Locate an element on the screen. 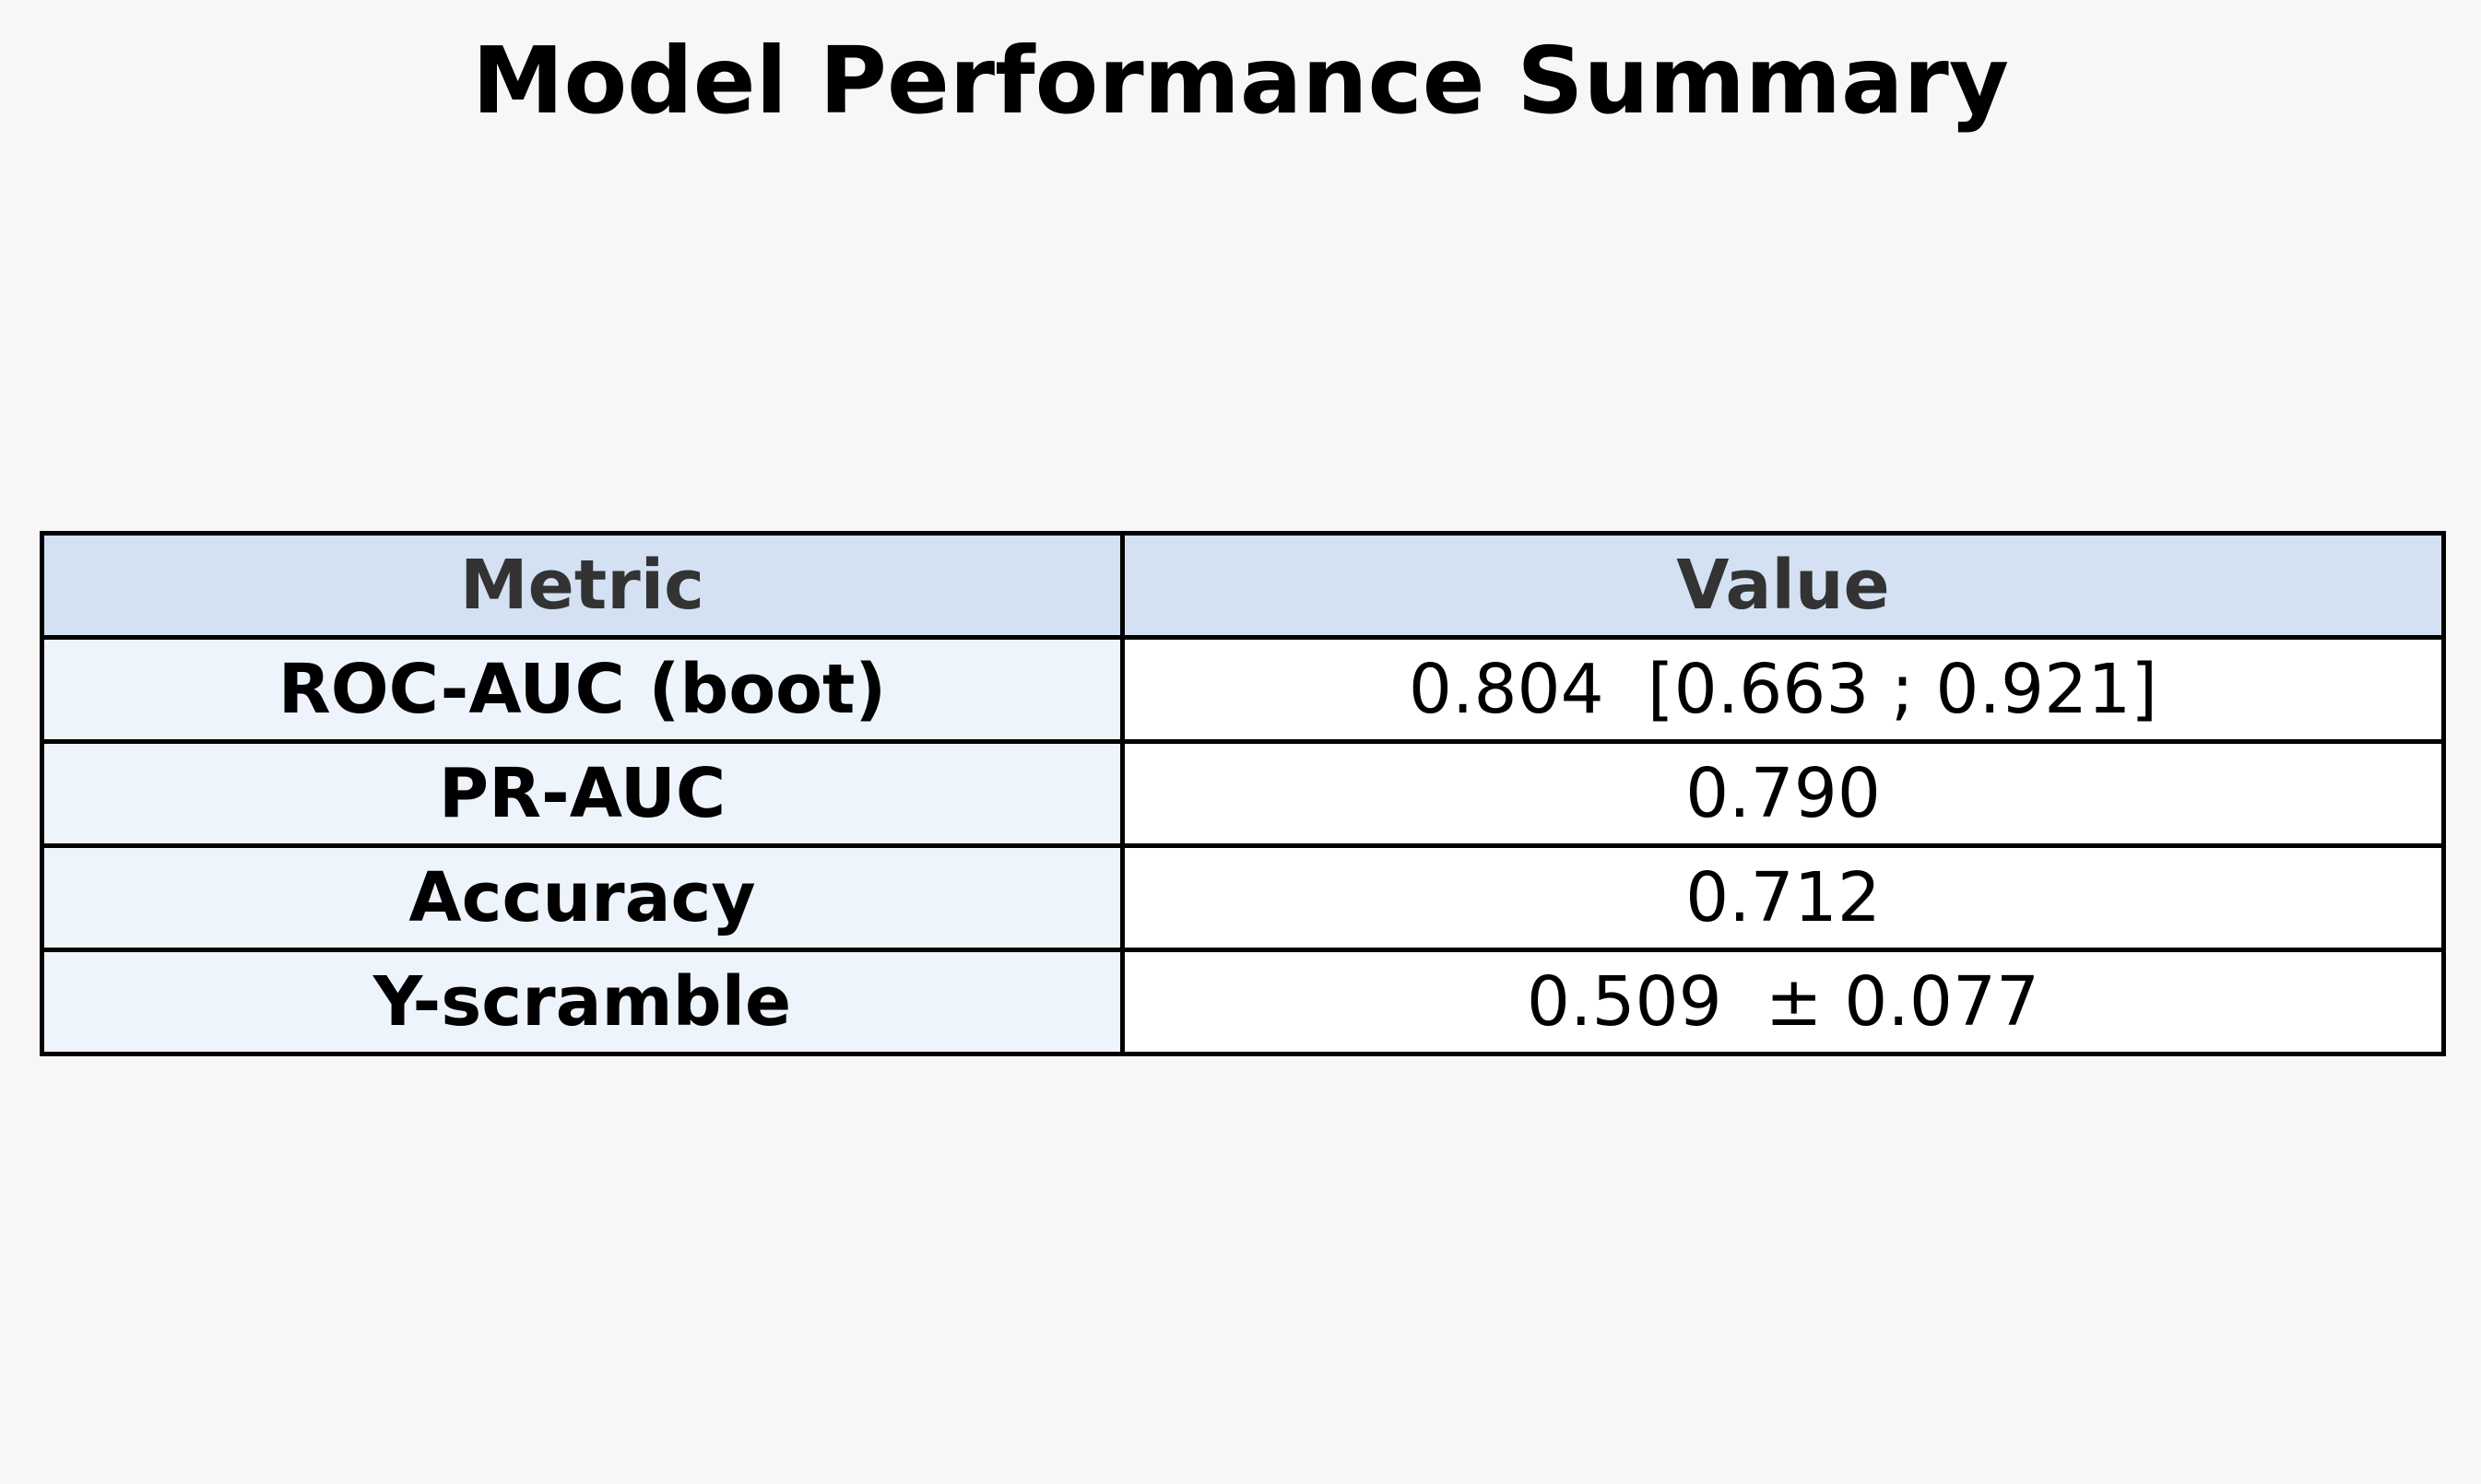 The height and width of the screenshot is (1484, 2481). header-row: Metric Value is located at coordinates (1243, 586).